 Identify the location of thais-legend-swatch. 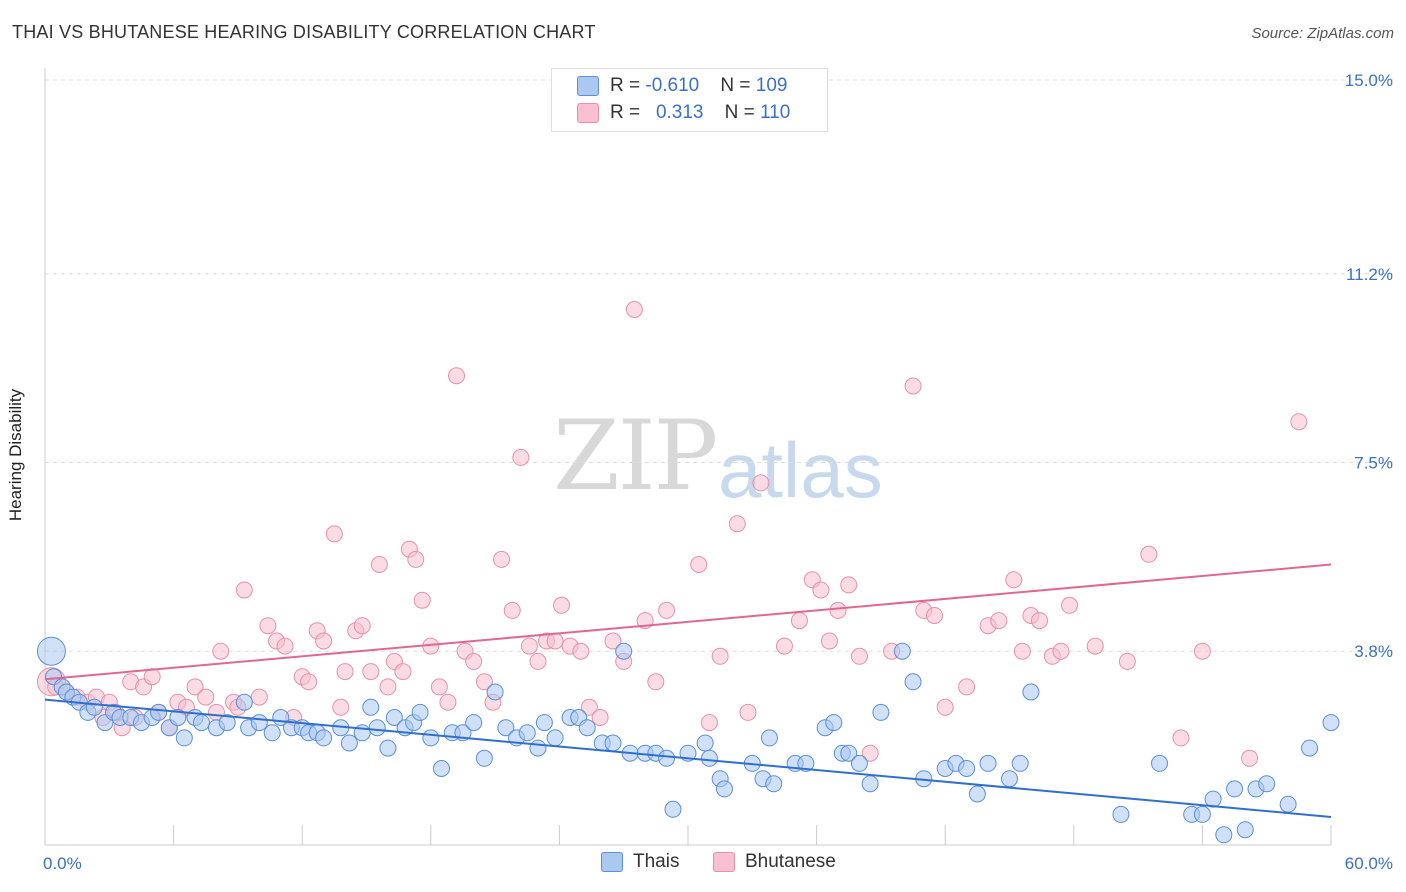
(612, 862).